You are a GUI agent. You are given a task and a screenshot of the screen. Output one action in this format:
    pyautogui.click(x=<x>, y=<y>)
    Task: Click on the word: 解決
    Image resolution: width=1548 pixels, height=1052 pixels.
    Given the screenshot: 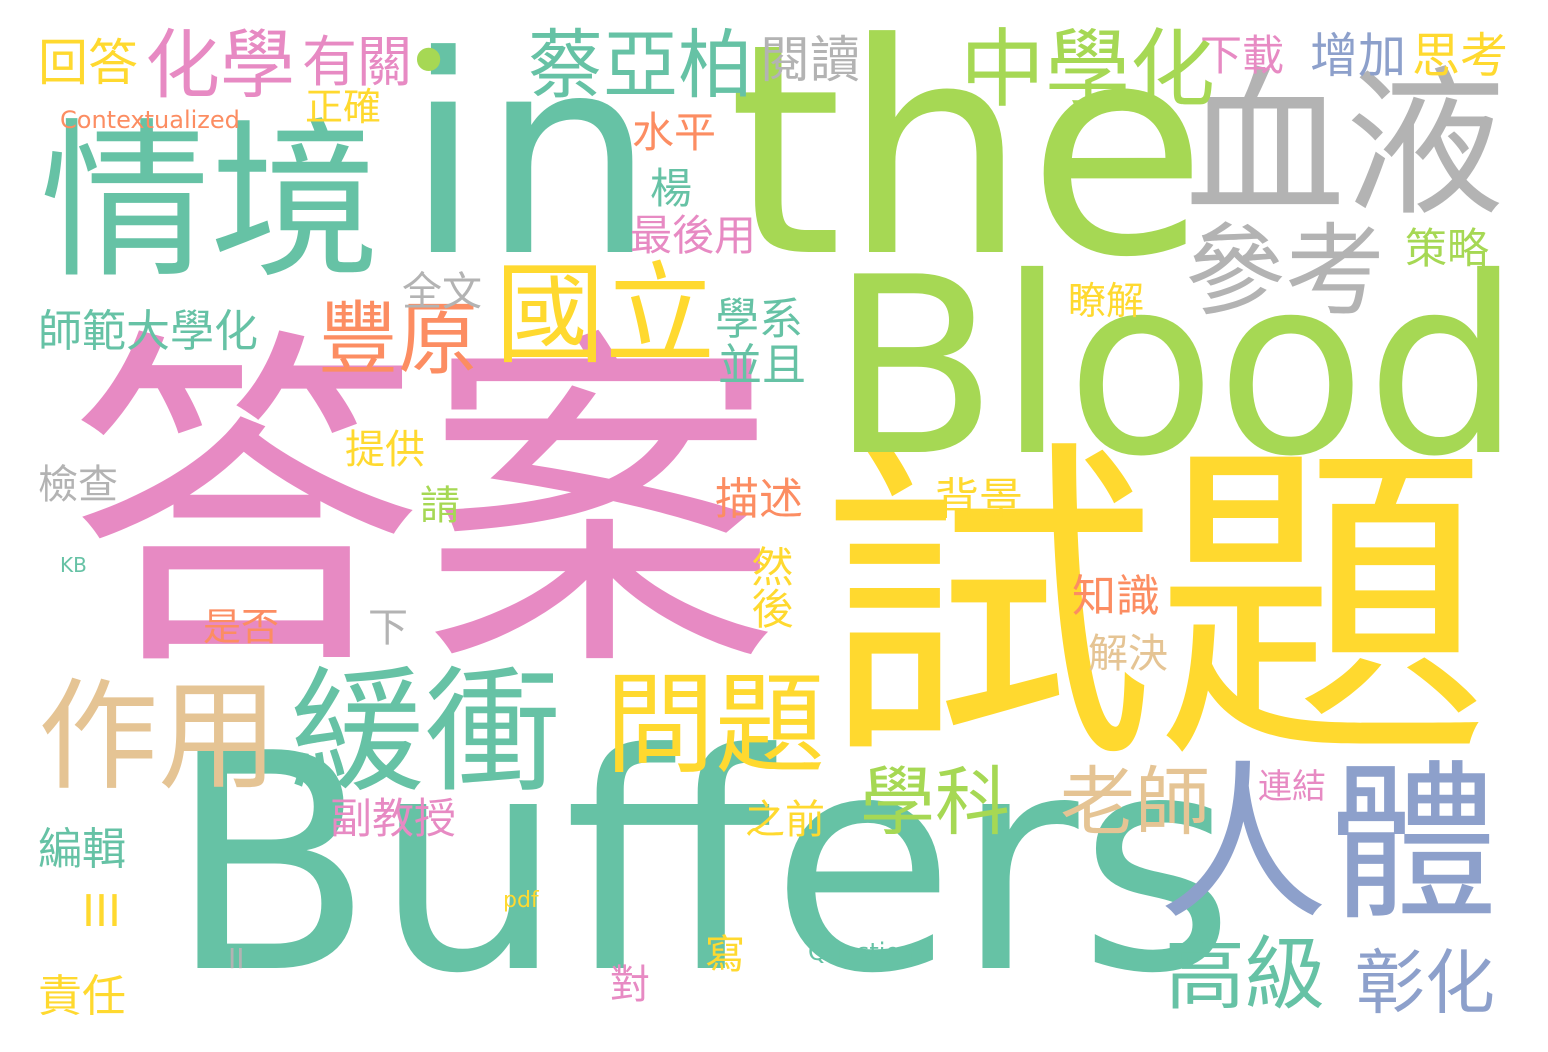 What is the action you would take?
    pyautogui.click(x=1128, y=654)
    